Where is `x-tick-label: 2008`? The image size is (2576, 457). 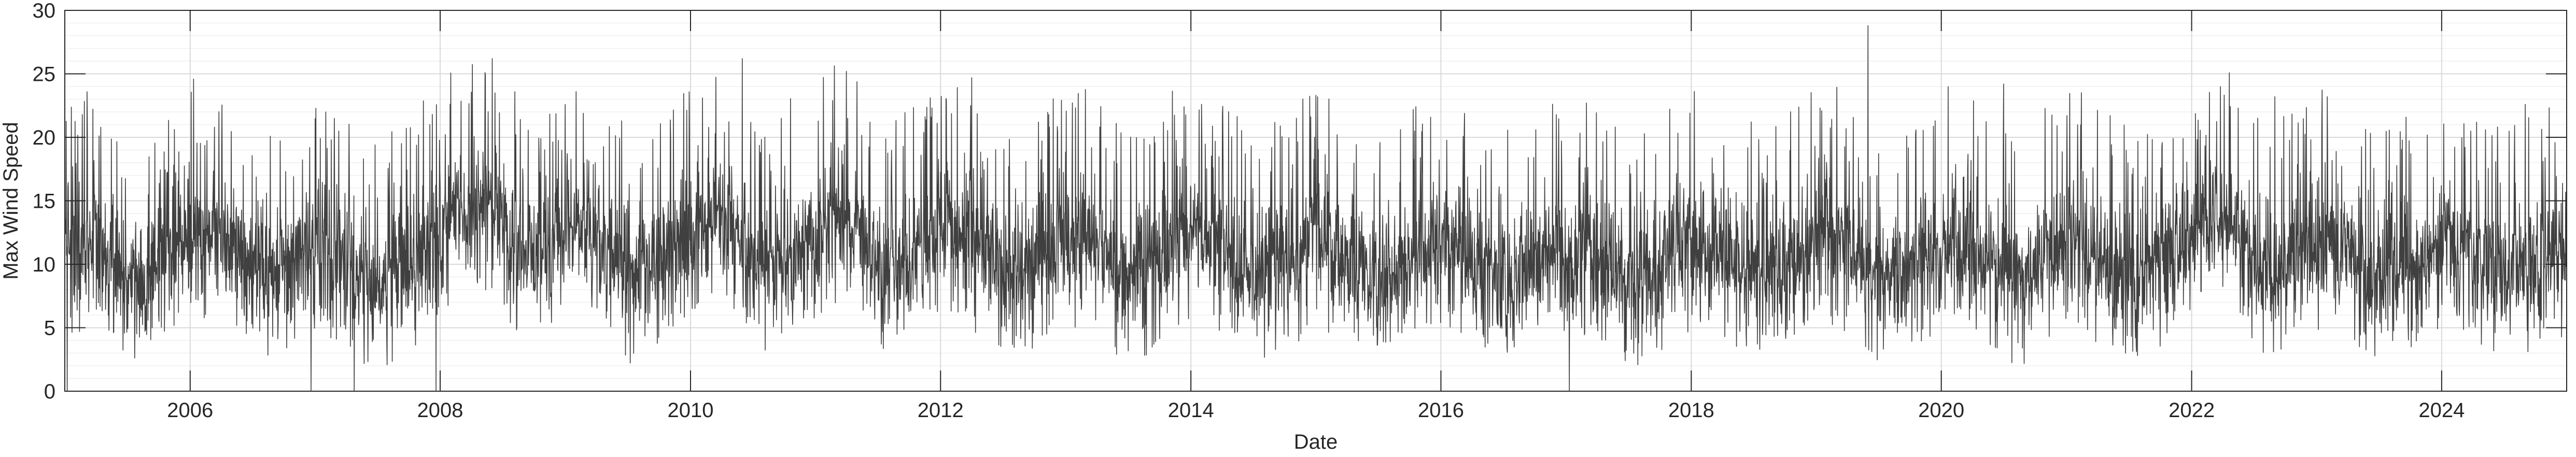 x-tick-label: 2008 is located at coordinates (440, 410).